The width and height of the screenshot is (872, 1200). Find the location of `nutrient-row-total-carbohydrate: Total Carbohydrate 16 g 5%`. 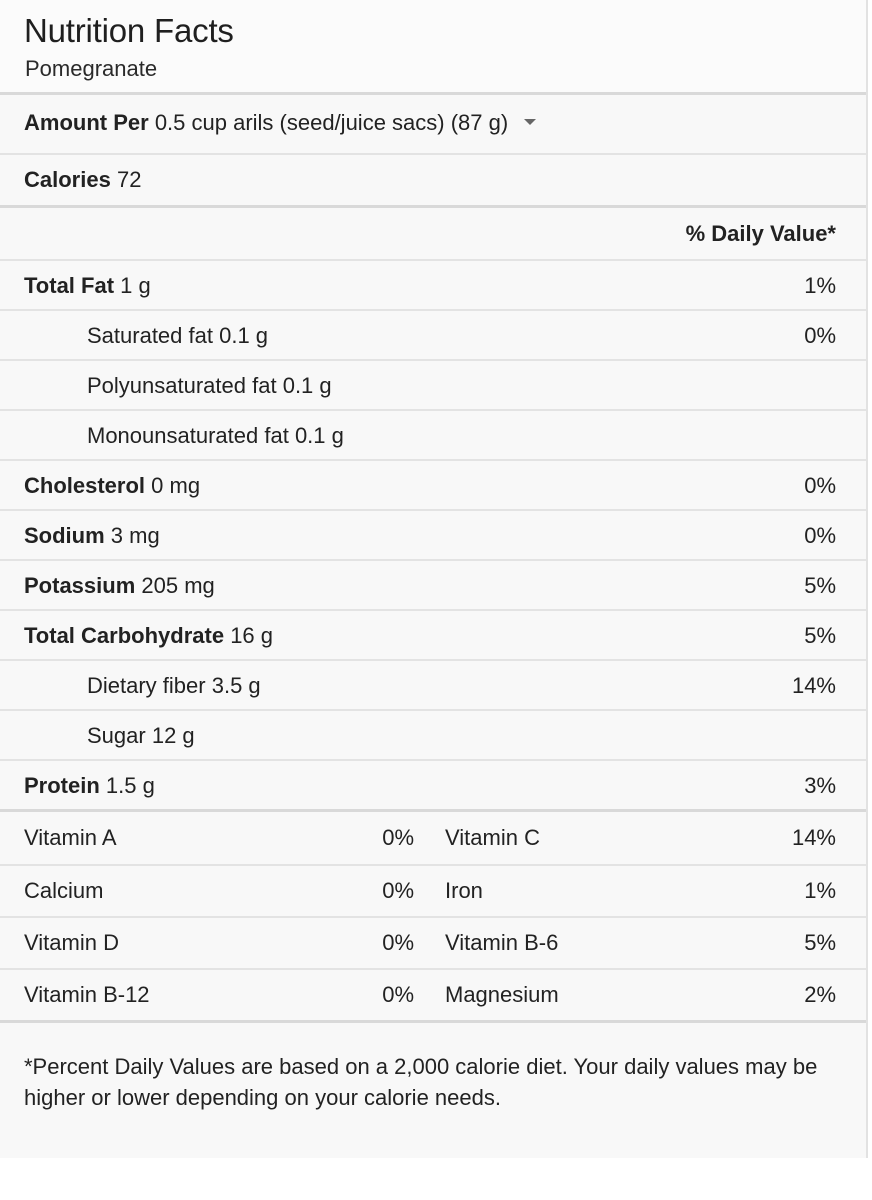

nutrient-row-total-carbohydrate: Total Carbohydrate 16 g 5% is located at coordinates (433, 634).